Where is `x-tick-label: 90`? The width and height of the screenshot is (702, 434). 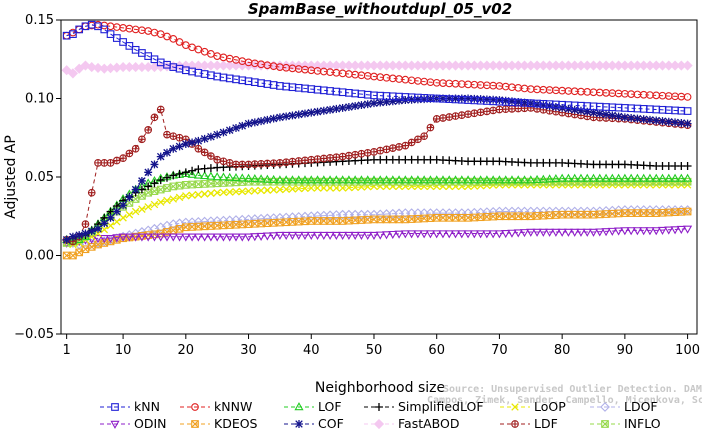 x-tick-label: 90 is located at coordinates (625, 350).